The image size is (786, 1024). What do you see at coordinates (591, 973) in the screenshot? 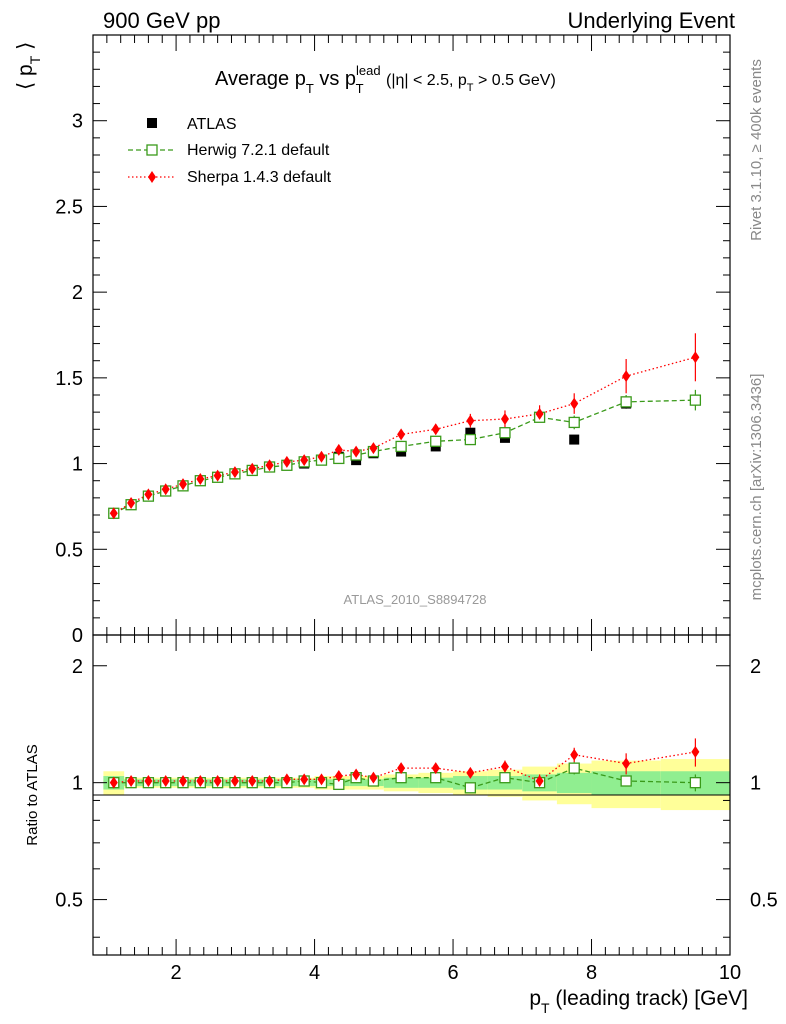
I see `x-tick-label: 8` at bounding box center [591, 973].